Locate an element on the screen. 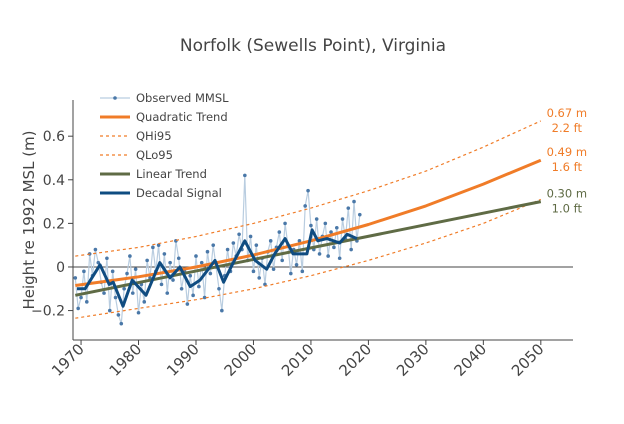 This screenshot has height=424, width=624. annotation-quadratic-trend: 0.49 m1.6 ft is located at coordinates (567, 159).